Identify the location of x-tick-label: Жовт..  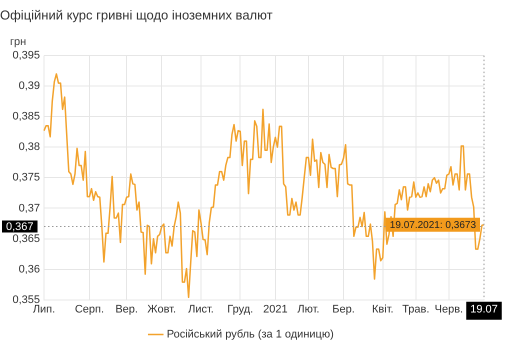
(161, 309).